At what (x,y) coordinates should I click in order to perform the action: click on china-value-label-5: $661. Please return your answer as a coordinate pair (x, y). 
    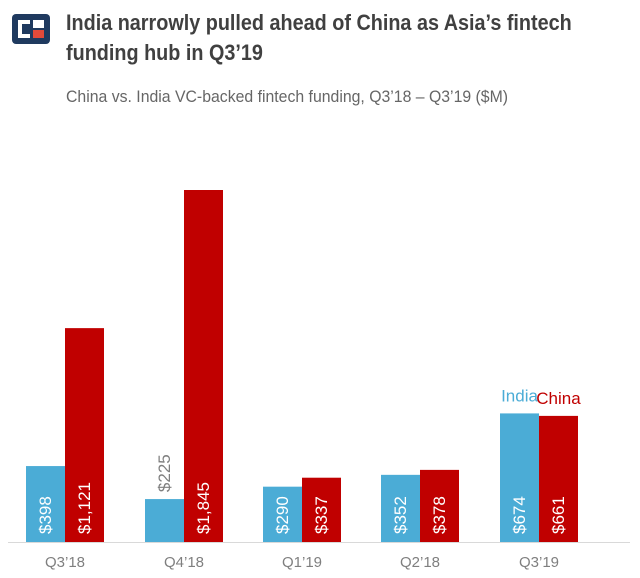
    Looking at the image, I should click on (558, 515).